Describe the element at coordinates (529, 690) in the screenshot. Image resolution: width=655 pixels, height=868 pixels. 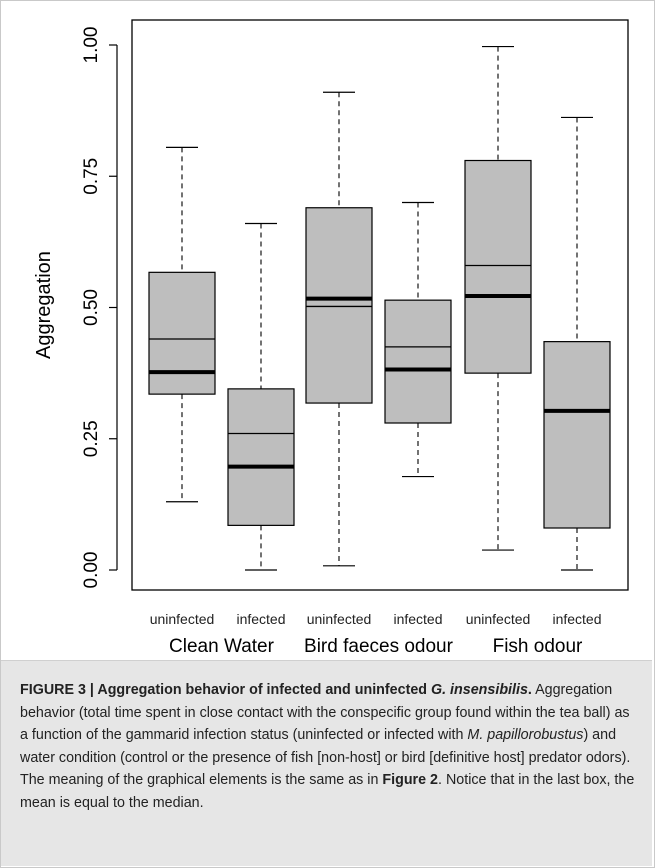
I see `caption-title-end: .` at that location.